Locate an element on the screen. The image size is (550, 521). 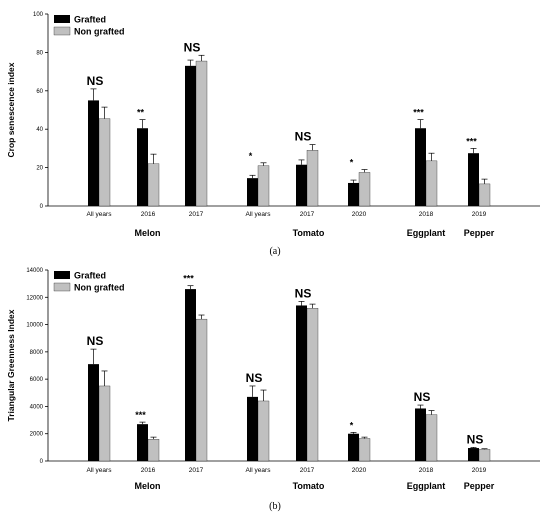
y-tick-label: 14000 is located at coordinates (34, 271).